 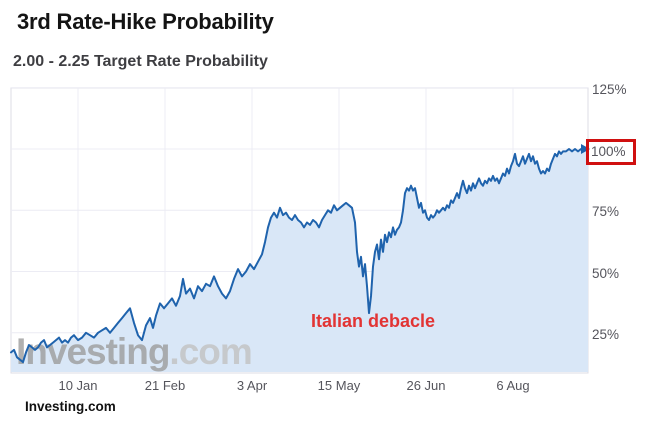 I want to click on x-axis-label: 10 Jan, so click(x=78, y=385).